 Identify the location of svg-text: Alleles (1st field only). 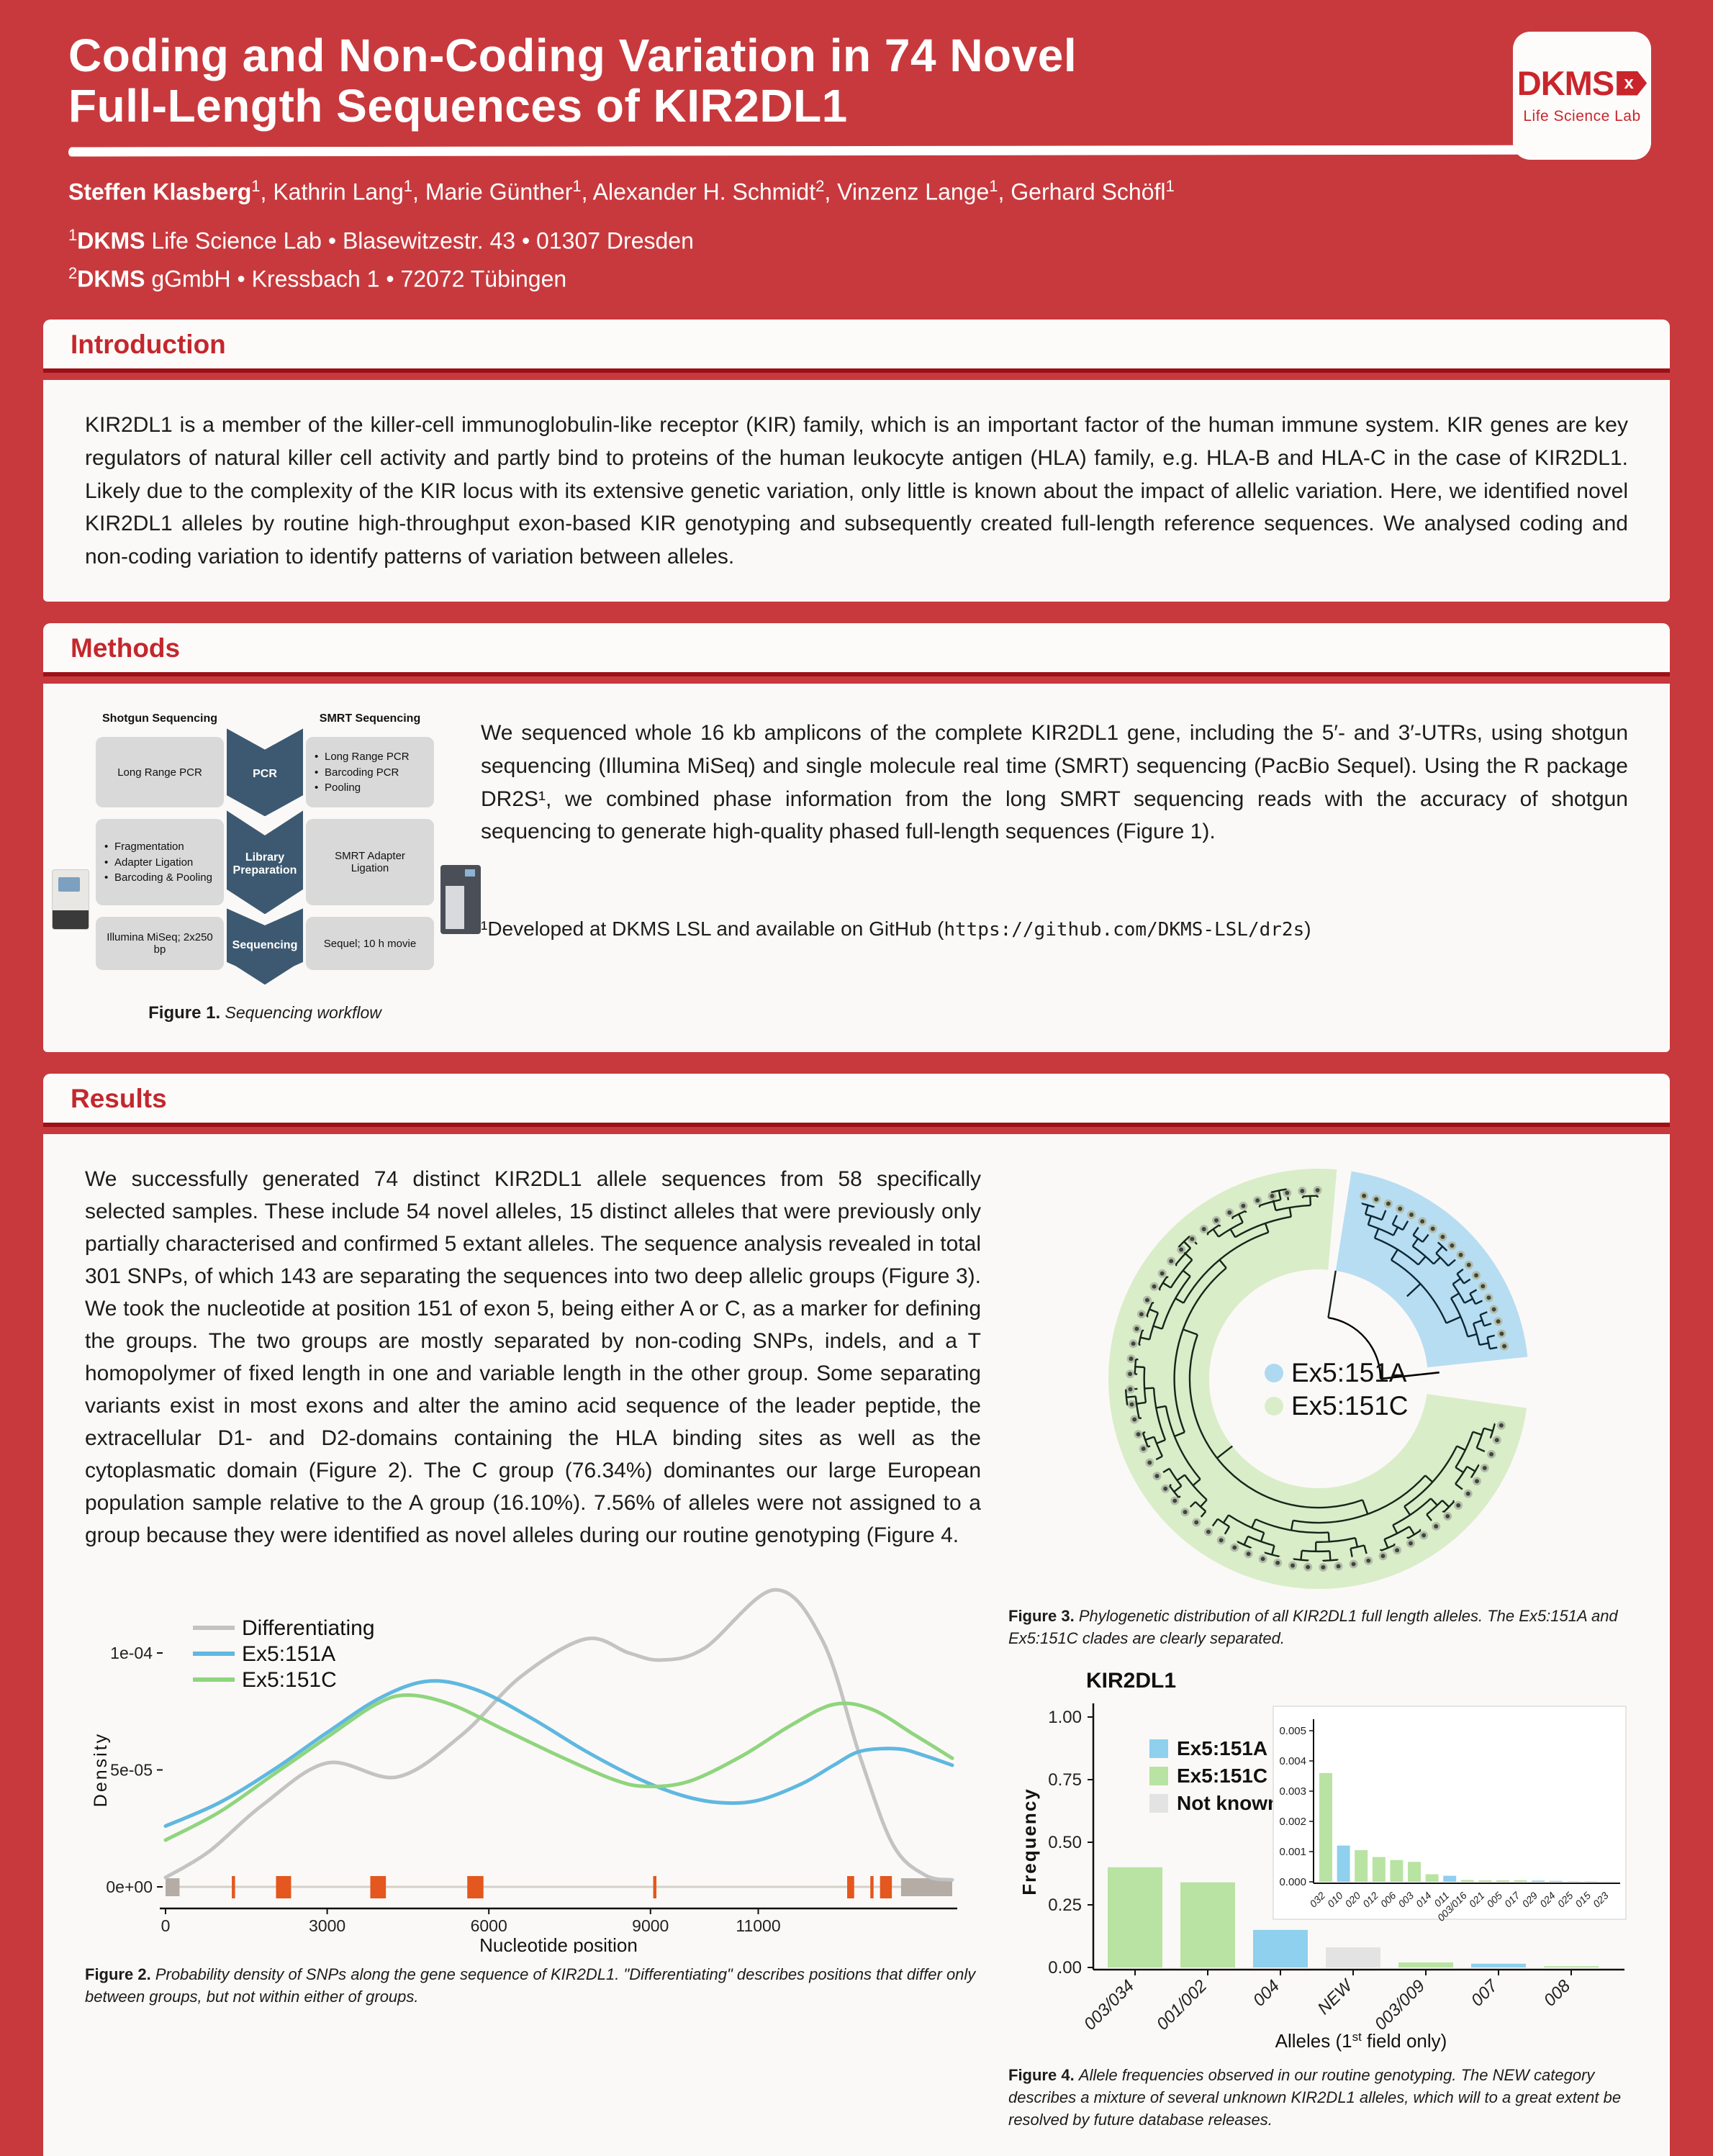
(1361, 2040).